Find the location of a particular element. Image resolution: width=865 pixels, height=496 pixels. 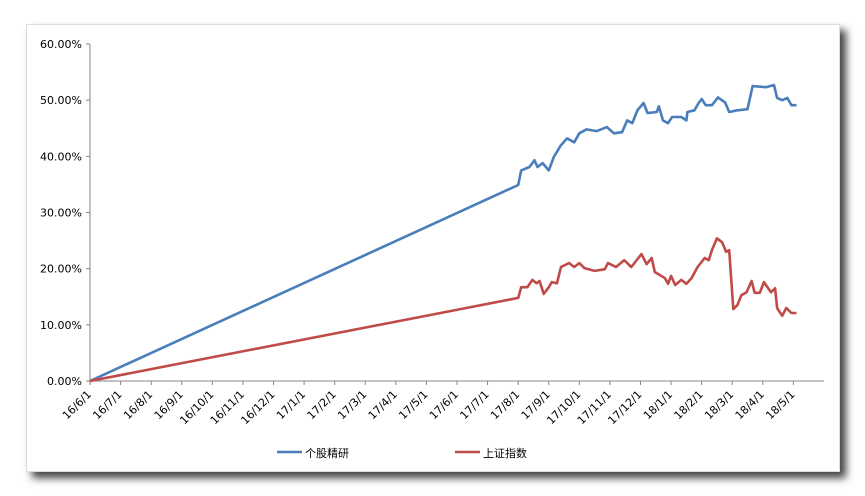

x-tick-label: 17/12/1 is located at coordinates (624, 407).